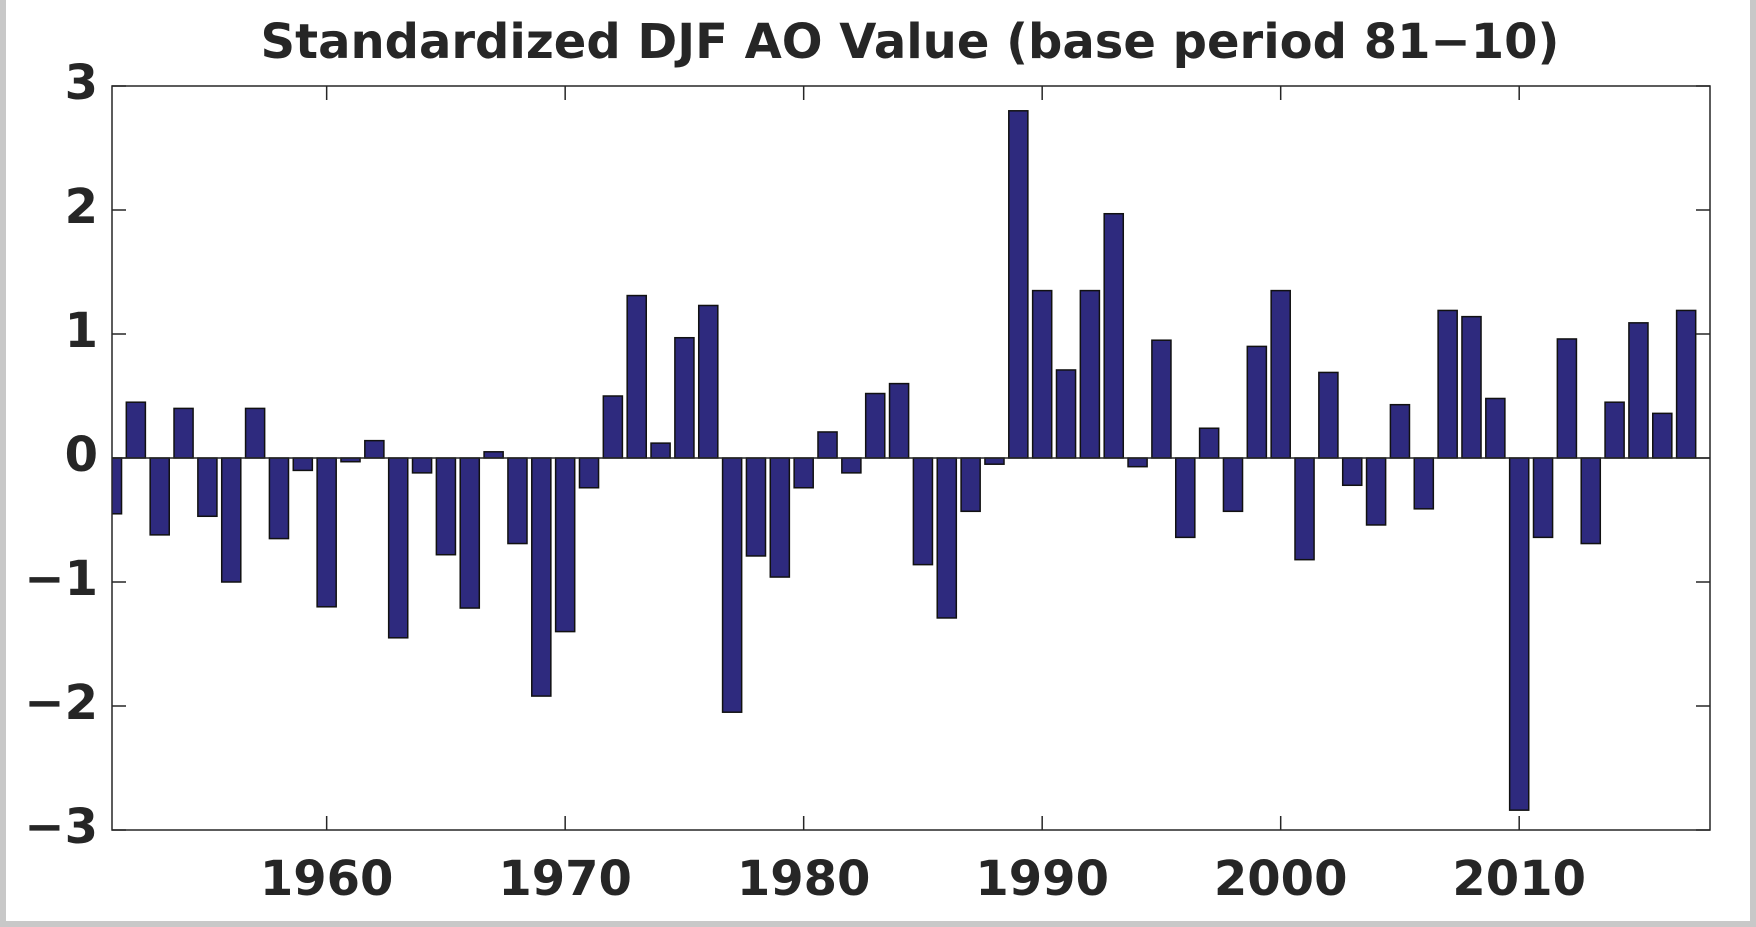 The image size is (1756, 927). What do you see at coordinates (1519, 879) in the screenshot?
I see `x-tick-label: 2010` at bounding box center [1519, 879].